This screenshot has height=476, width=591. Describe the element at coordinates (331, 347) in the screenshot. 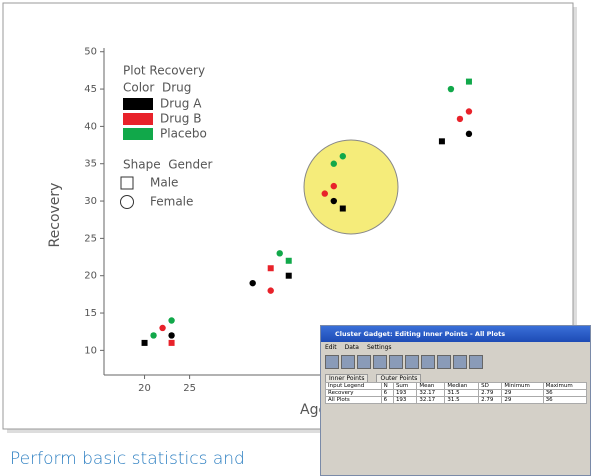

I see `menu-item: Edit` at that location.